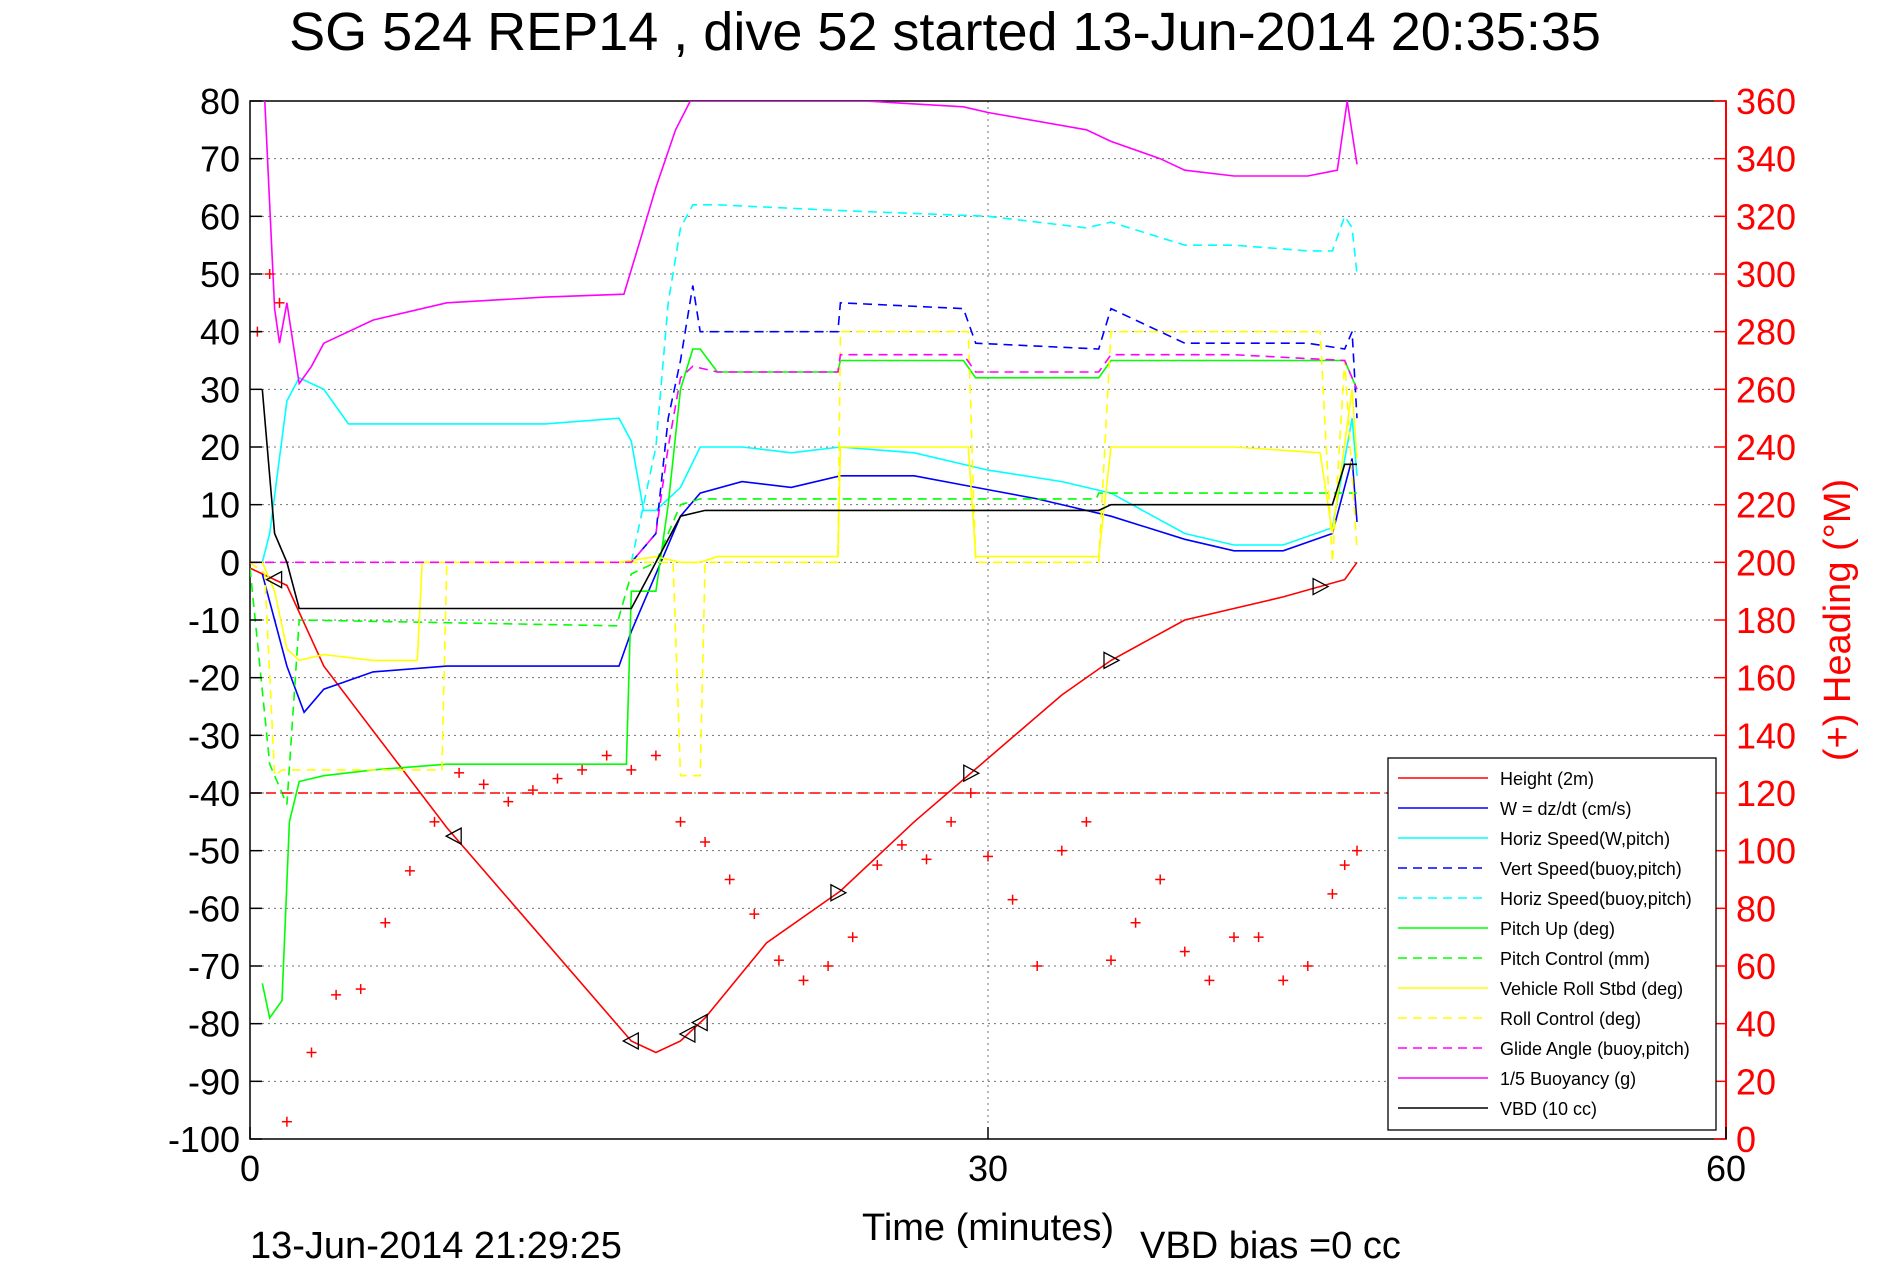 Image resolution: width=1891 pixels, height=1262 pixels. Describe the element at coordinates (1766, 620) in the screenshot. I see `right-tick-label: 180` at that location.